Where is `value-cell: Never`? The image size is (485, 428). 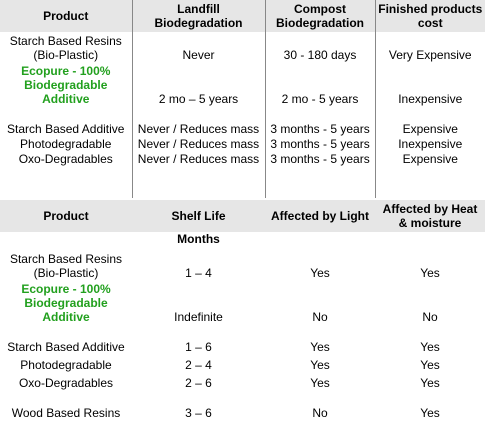
value-cell: Never is located at coordinates (198, 47).